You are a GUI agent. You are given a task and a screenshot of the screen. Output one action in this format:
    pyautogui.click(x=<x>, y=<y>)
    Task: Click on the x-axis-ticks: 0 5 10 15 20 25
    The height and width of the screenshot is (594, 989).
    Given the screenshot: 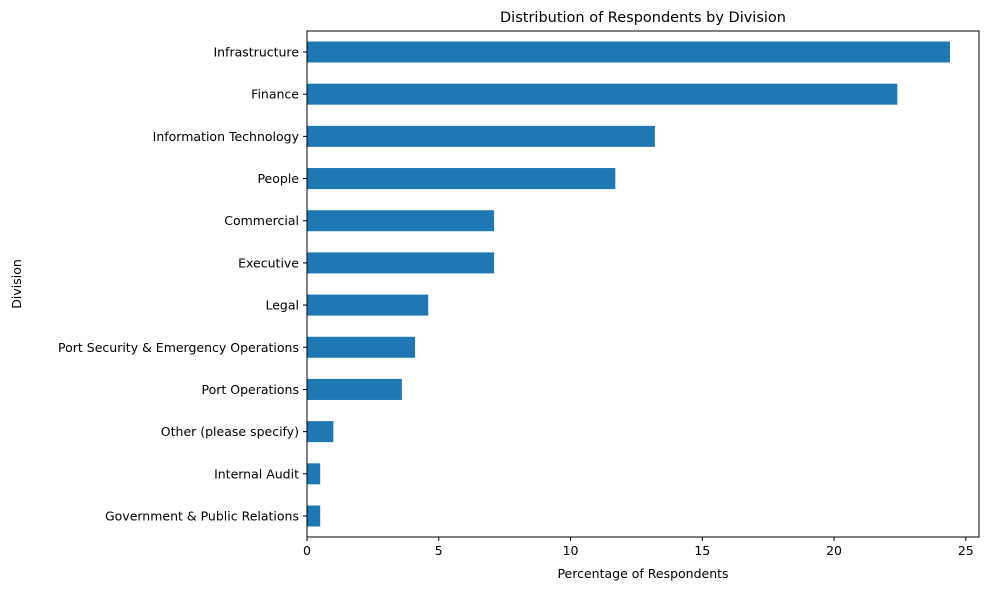 What is the action you would take?
    pyautogui.click(x=638, y=547)
    